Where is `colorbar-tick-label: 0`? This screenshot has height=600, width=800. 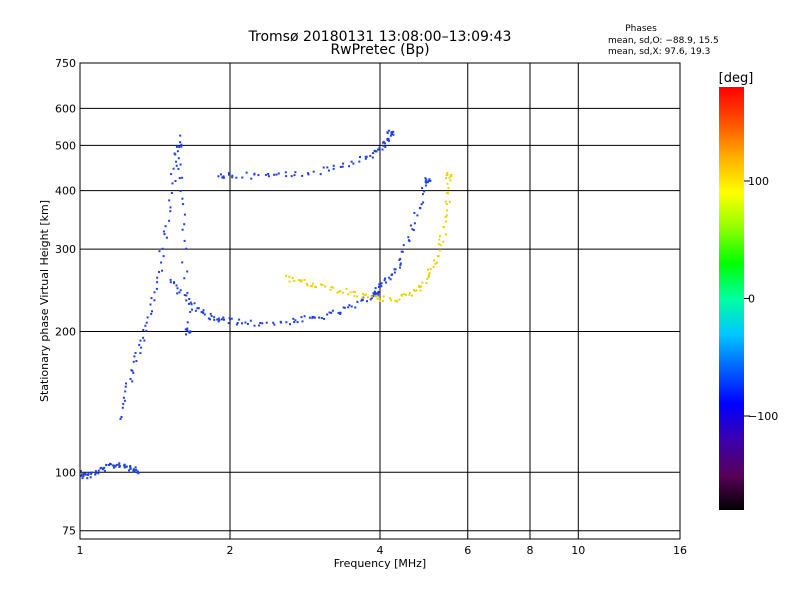
colorbar-tick-label: 0 is located at coordinates (751, 299).